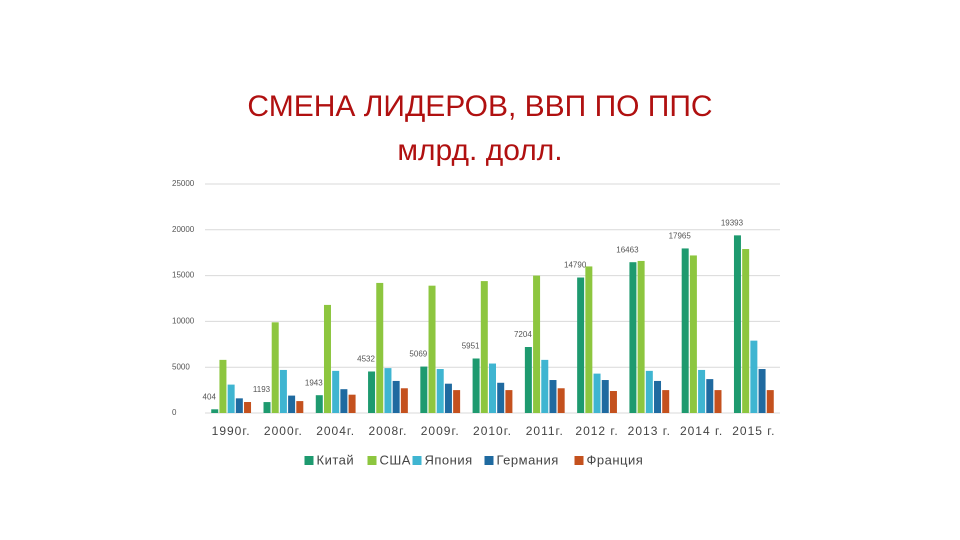  What do you see at coordinates (262, 389) in the screenshot?
I see `data-label: 1193` at bounding box center [262, 389].